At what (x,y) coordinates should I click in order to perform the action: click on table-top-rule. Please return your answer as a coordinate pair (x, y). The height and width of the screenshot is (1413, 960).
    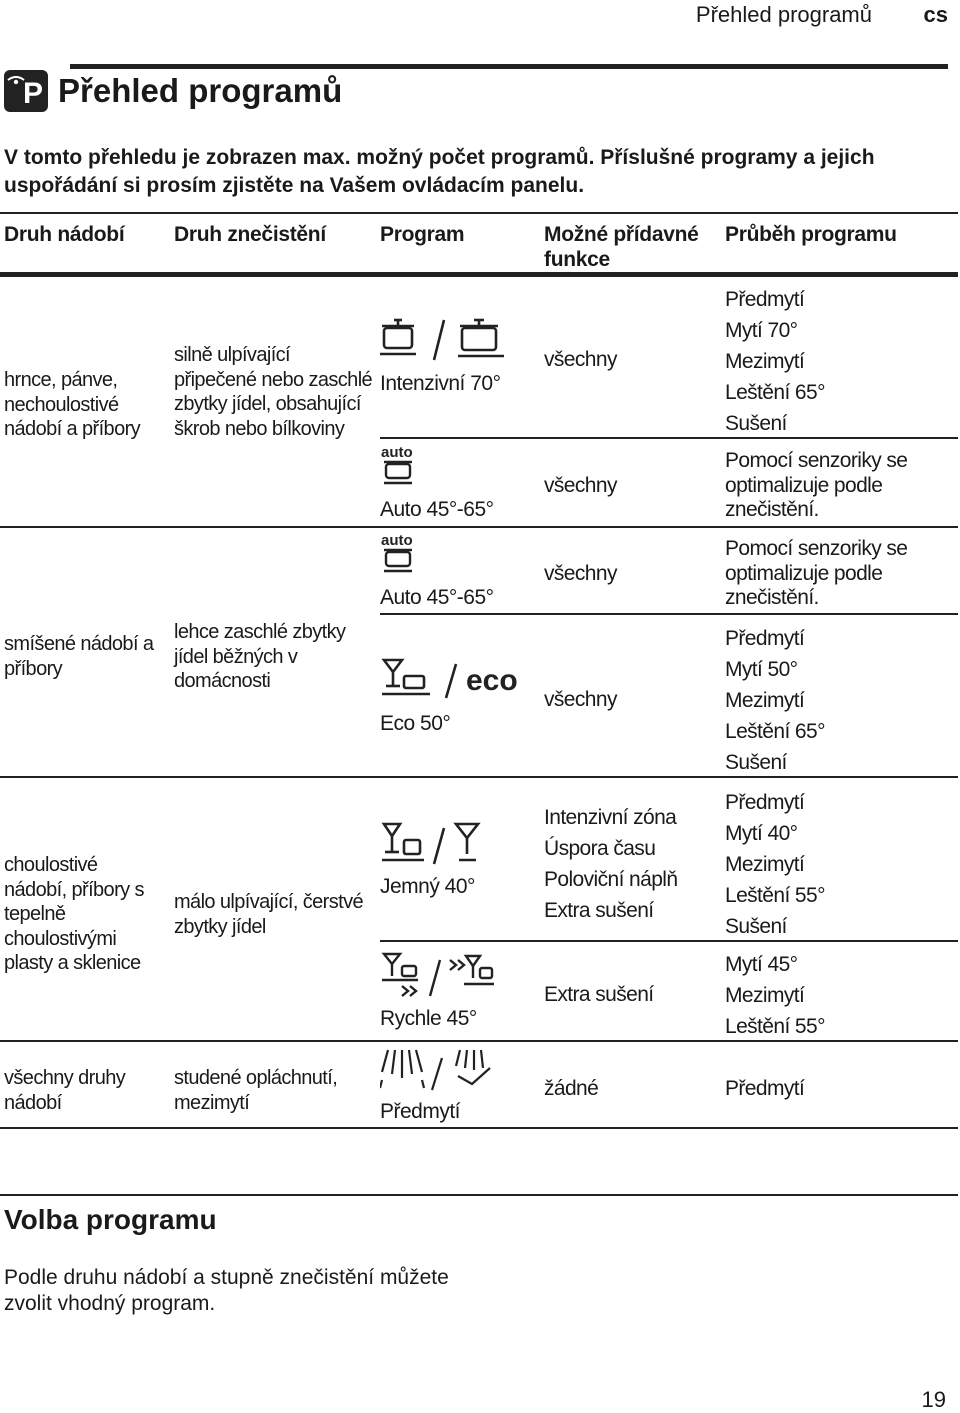
    Looking at the image, I should click on (479, 213).